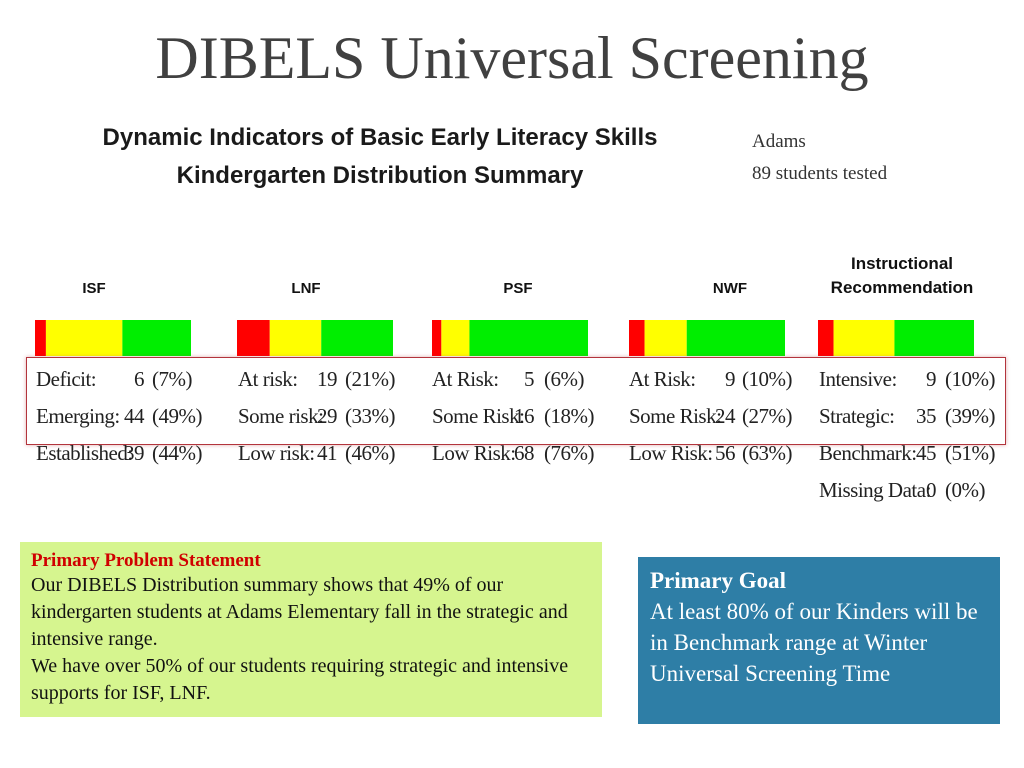  Describe the element at coordinates (268, 379) in the screenshot. I see `lnf-row-label: At risk:` at that location.